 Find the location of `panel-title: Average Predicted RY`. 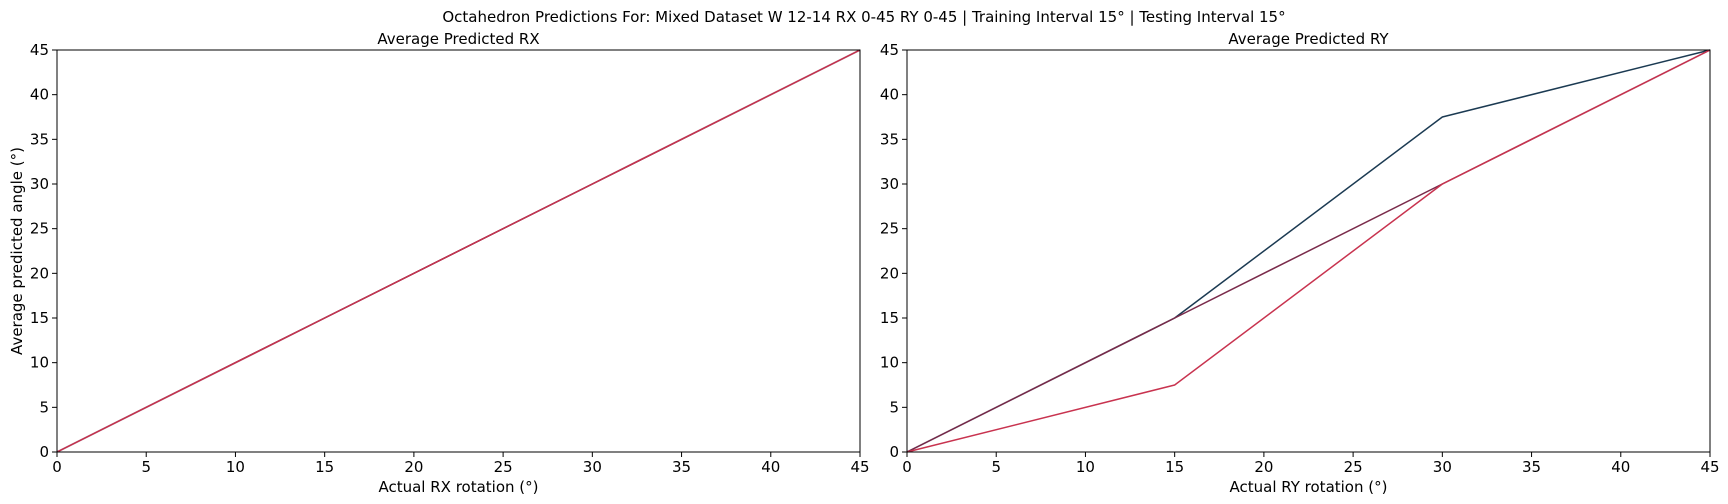

panel-title: Average Predicted RY is located at coordinates (1308, 39).